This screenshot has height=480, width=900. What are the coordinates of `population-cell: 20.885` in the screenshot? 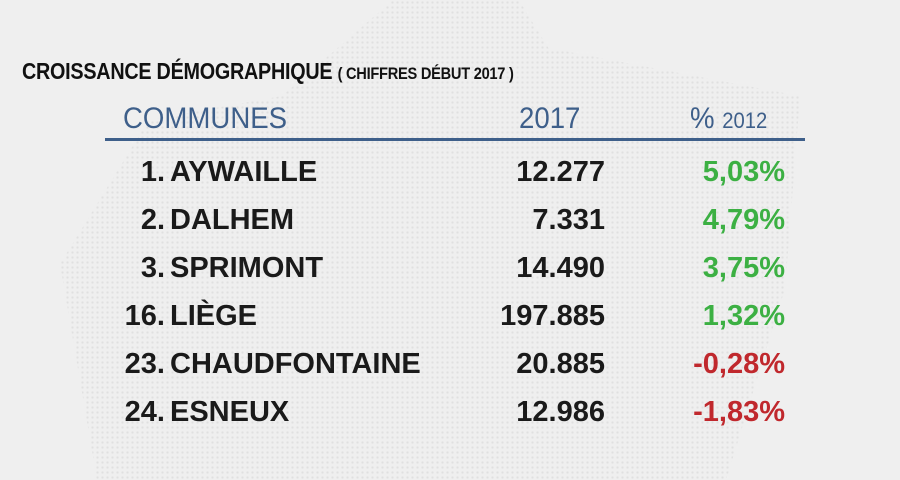 It's located at (560, 364).